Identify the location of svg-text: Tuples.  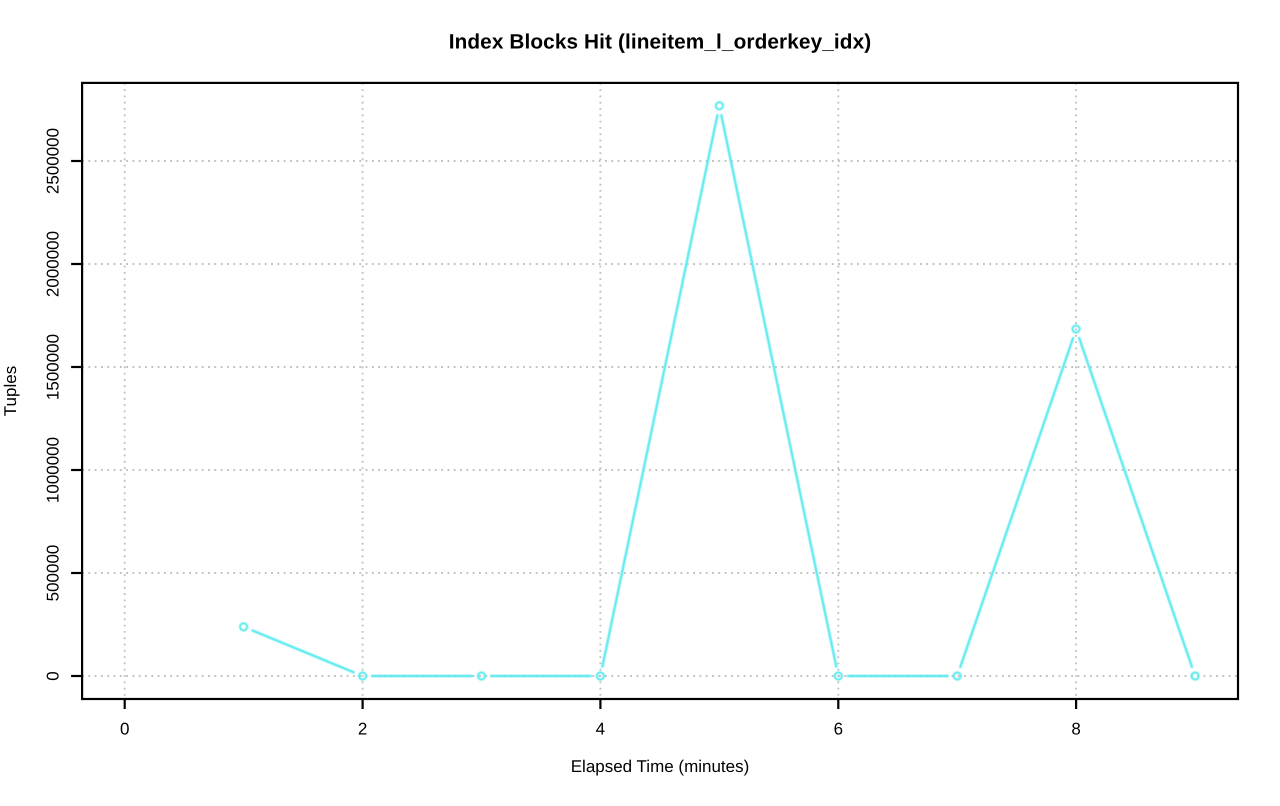
(10, 391).